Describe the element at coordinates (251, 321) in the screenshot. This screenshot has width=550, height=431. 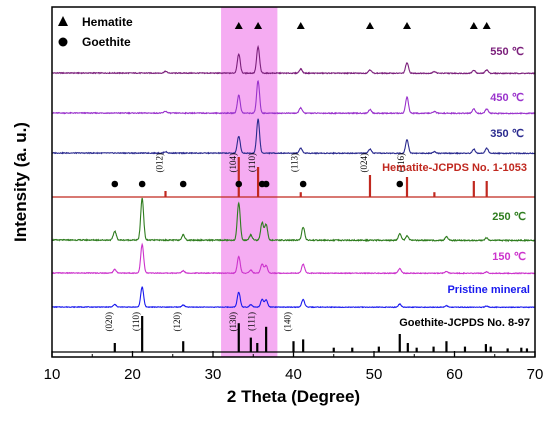
I see `hkl-label: (111)` at that location.